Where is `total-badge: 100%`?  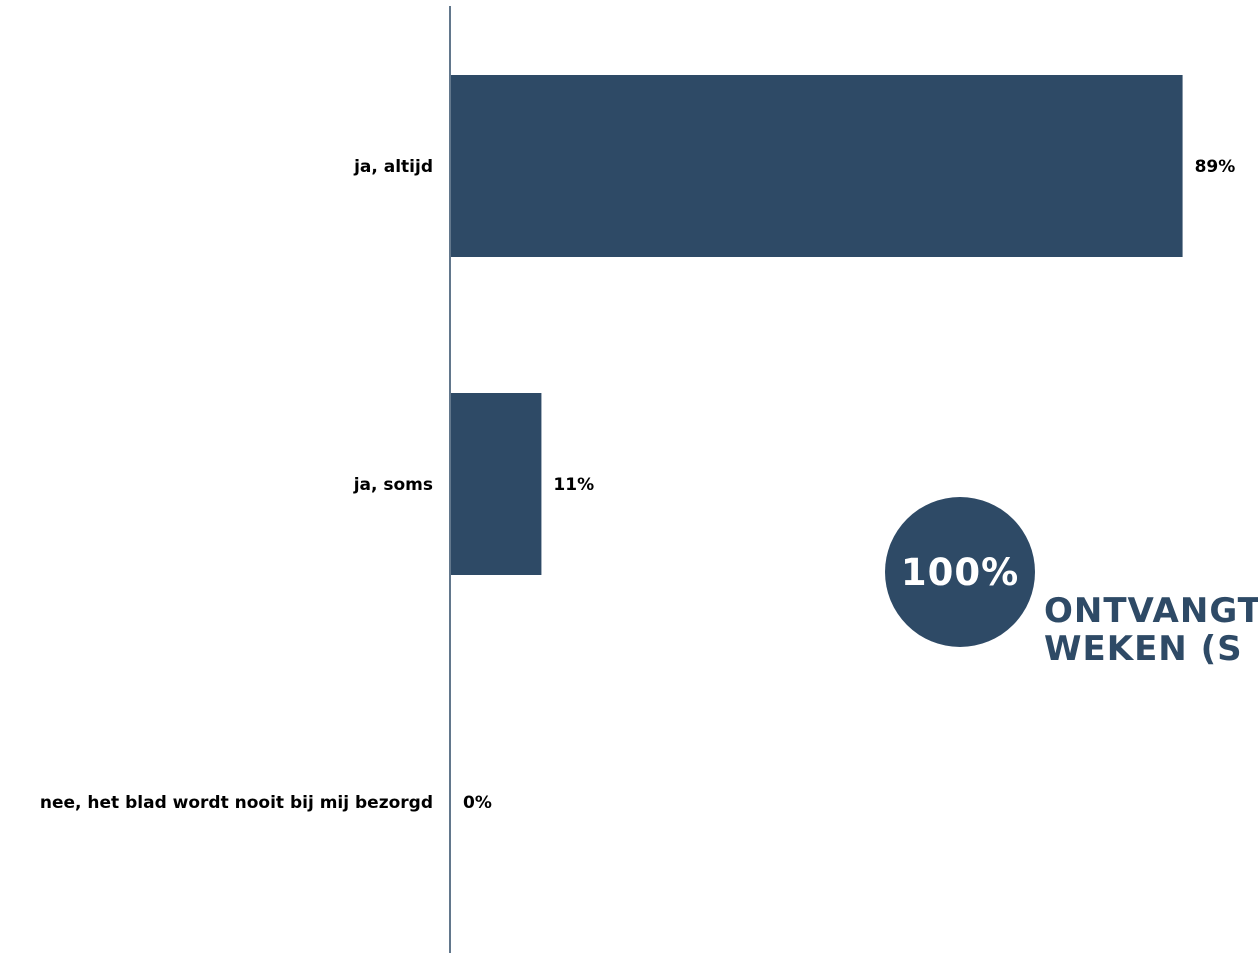 total-badge: 100% is located at coordinates (960, 572).